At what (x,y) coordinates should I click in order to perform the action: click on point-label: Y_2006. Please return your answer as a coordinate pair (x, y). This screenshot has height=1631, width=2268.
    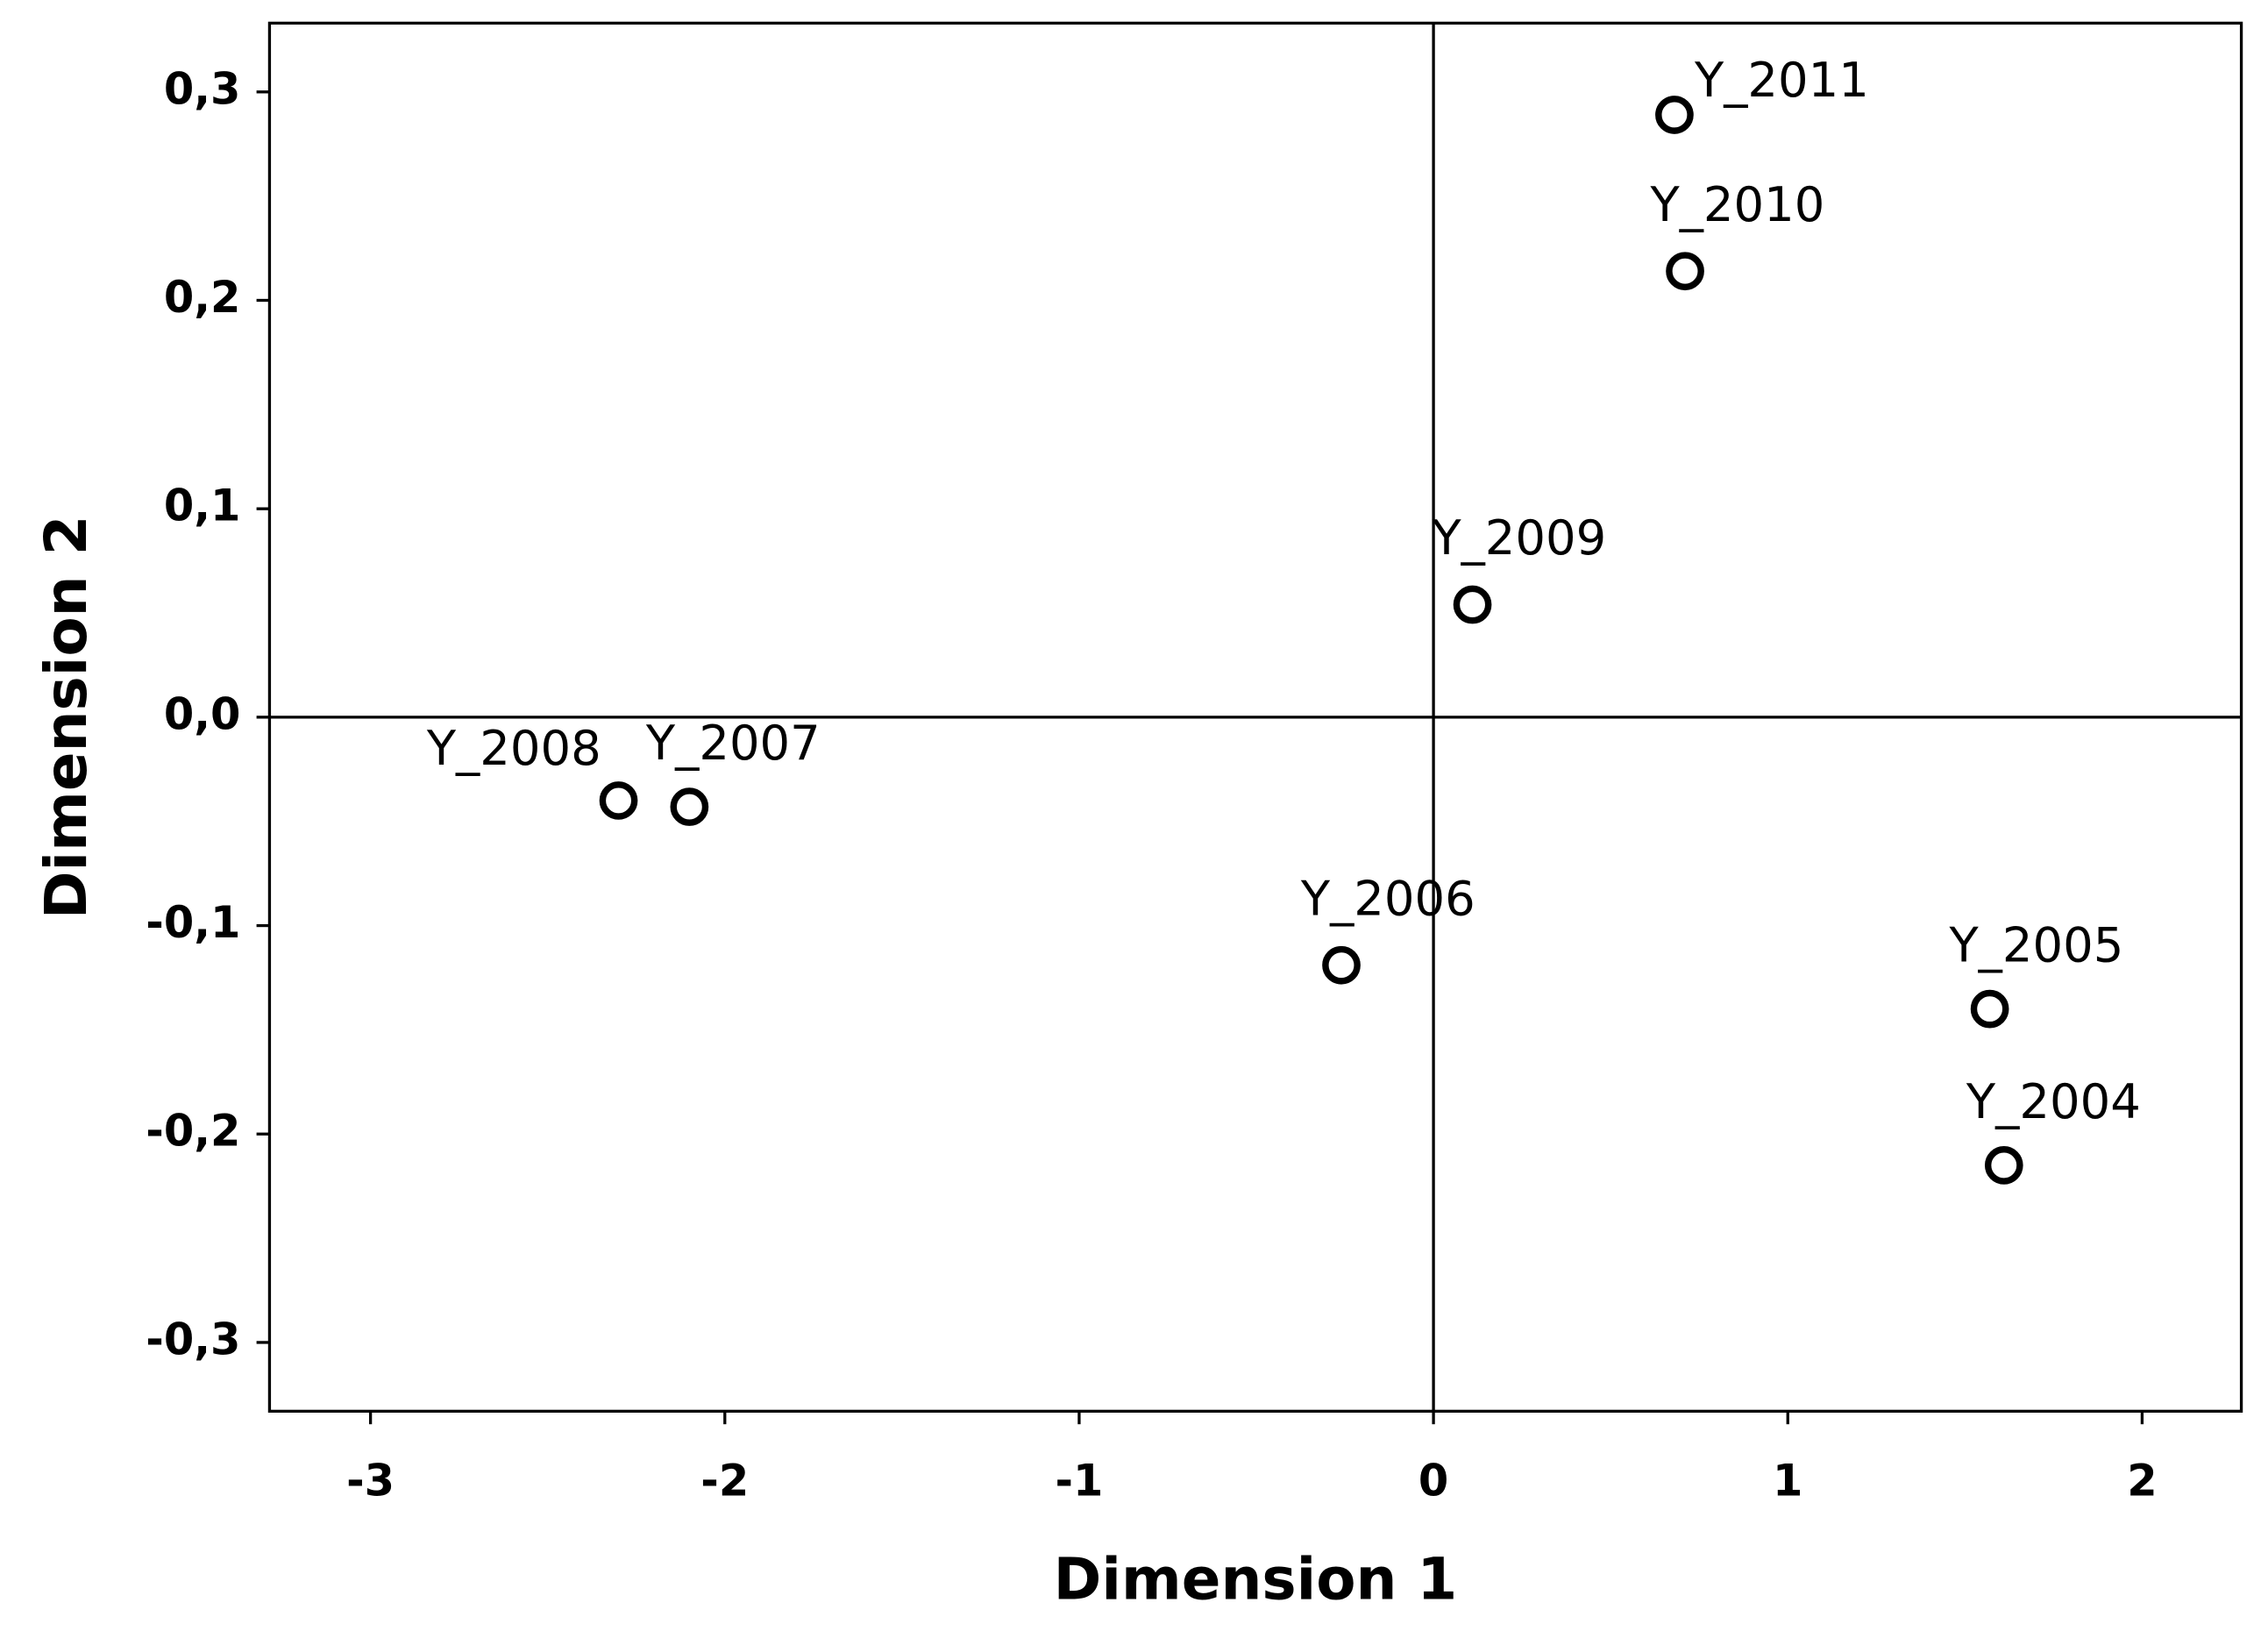
    Looking at the image, I should click on (1387, 898).